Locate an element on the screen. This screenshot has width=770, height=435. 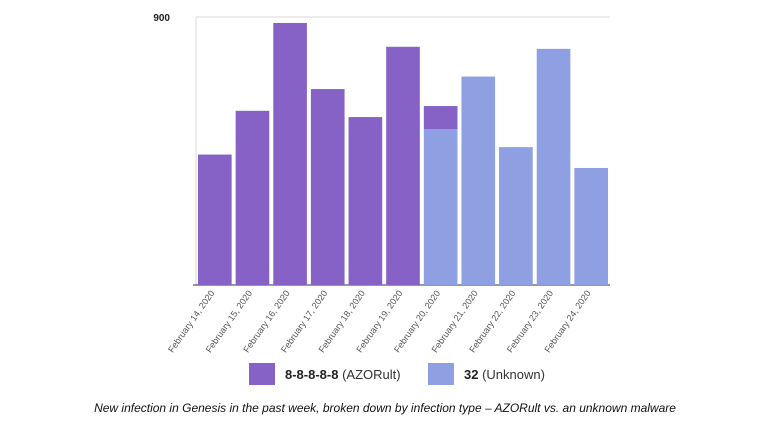
legend-label-unknown: 32 (Unknown) is located at coordinates (504, 374).